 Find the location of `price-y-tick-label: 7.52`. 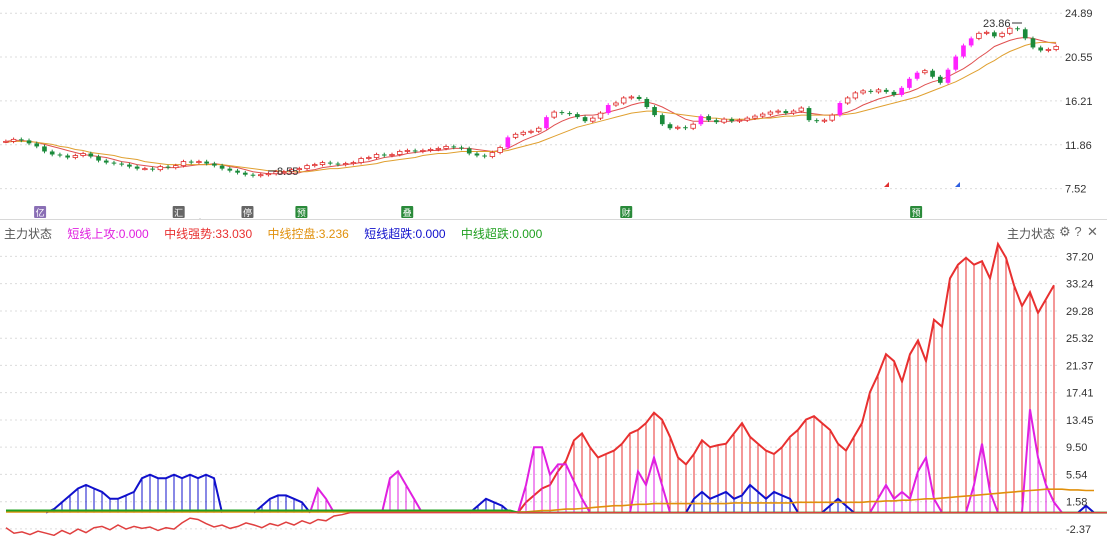

price-y-tick-label: 7.52 is located at coordinates (1075, 190).